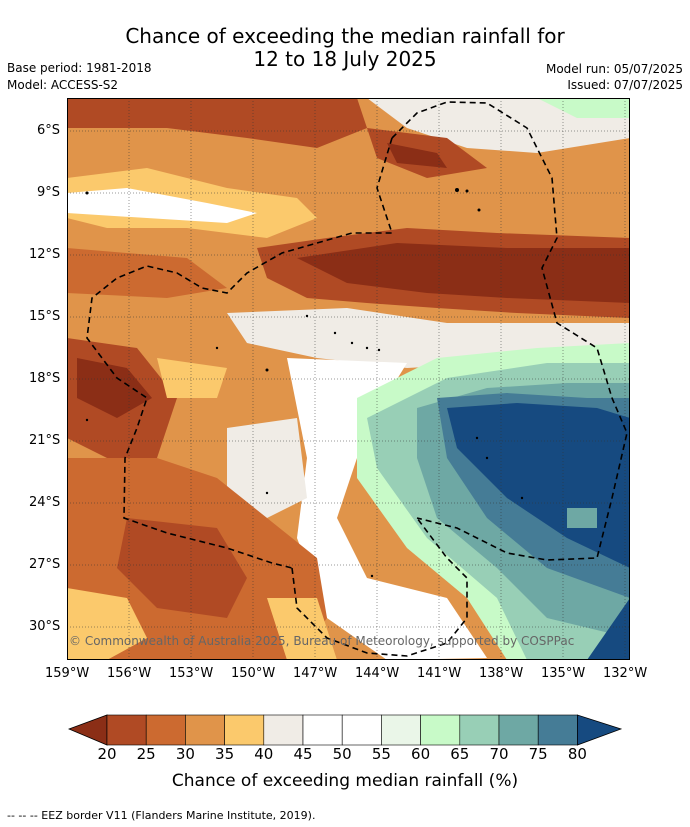 Image resolution: width=690 pixels, height=827 pixels. What do you see at coordinates (45, 316) in the screenshot?
I see `lat-label: 15°S` at bounding box center [45, 316].